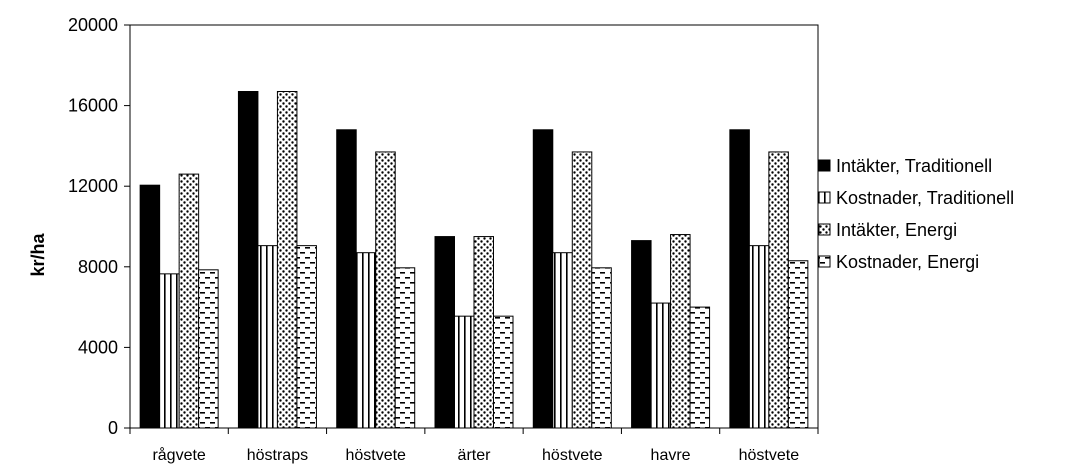 The height and width of the screenshot is (471, 1092). I want to click on legend-label: Kostnader, Traditionell, so click(925, 198).